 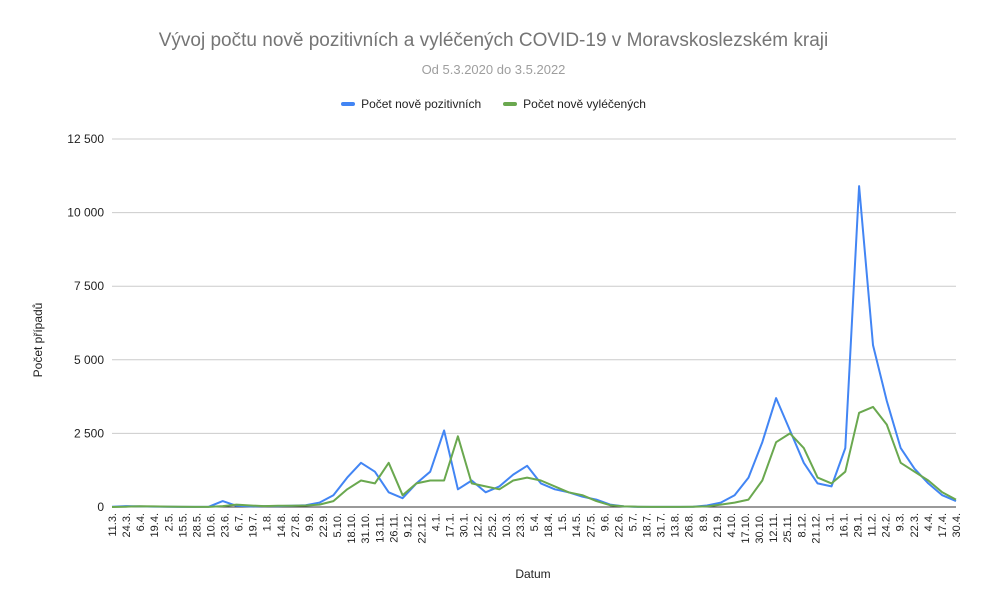 What do you see at coordinates (296, 525) in the screenshot?
I see `x-tick-label: 27.8.` at bounding box center [296, 525].